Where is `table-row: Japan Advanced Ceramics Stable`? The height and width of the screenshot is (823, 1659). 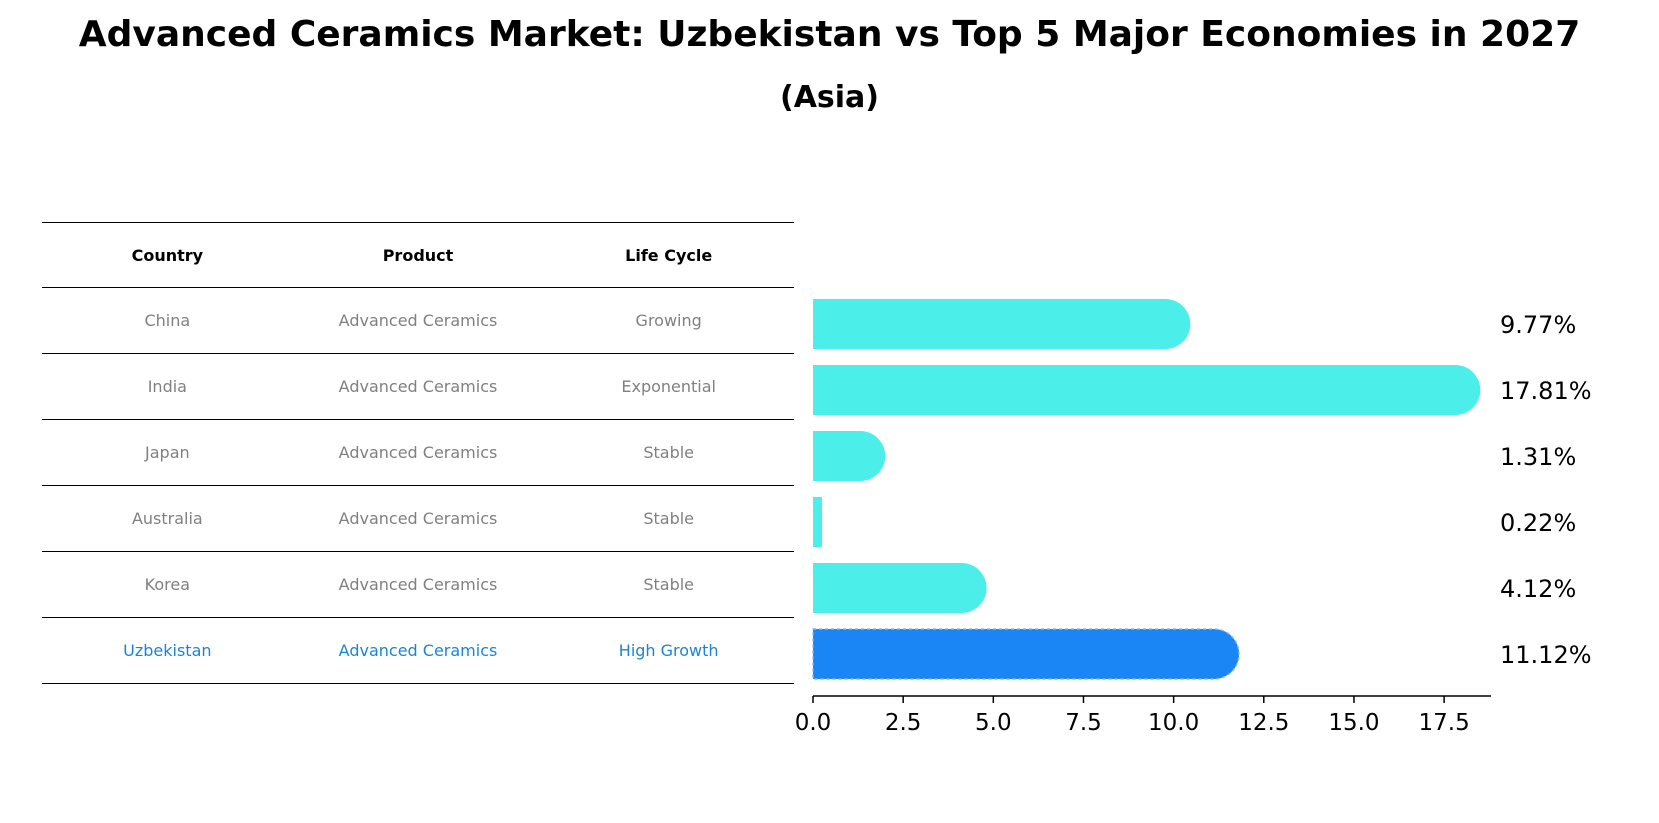 table-row: Japan Advanced Ceramics Stable is located at coordinates (418, 453).